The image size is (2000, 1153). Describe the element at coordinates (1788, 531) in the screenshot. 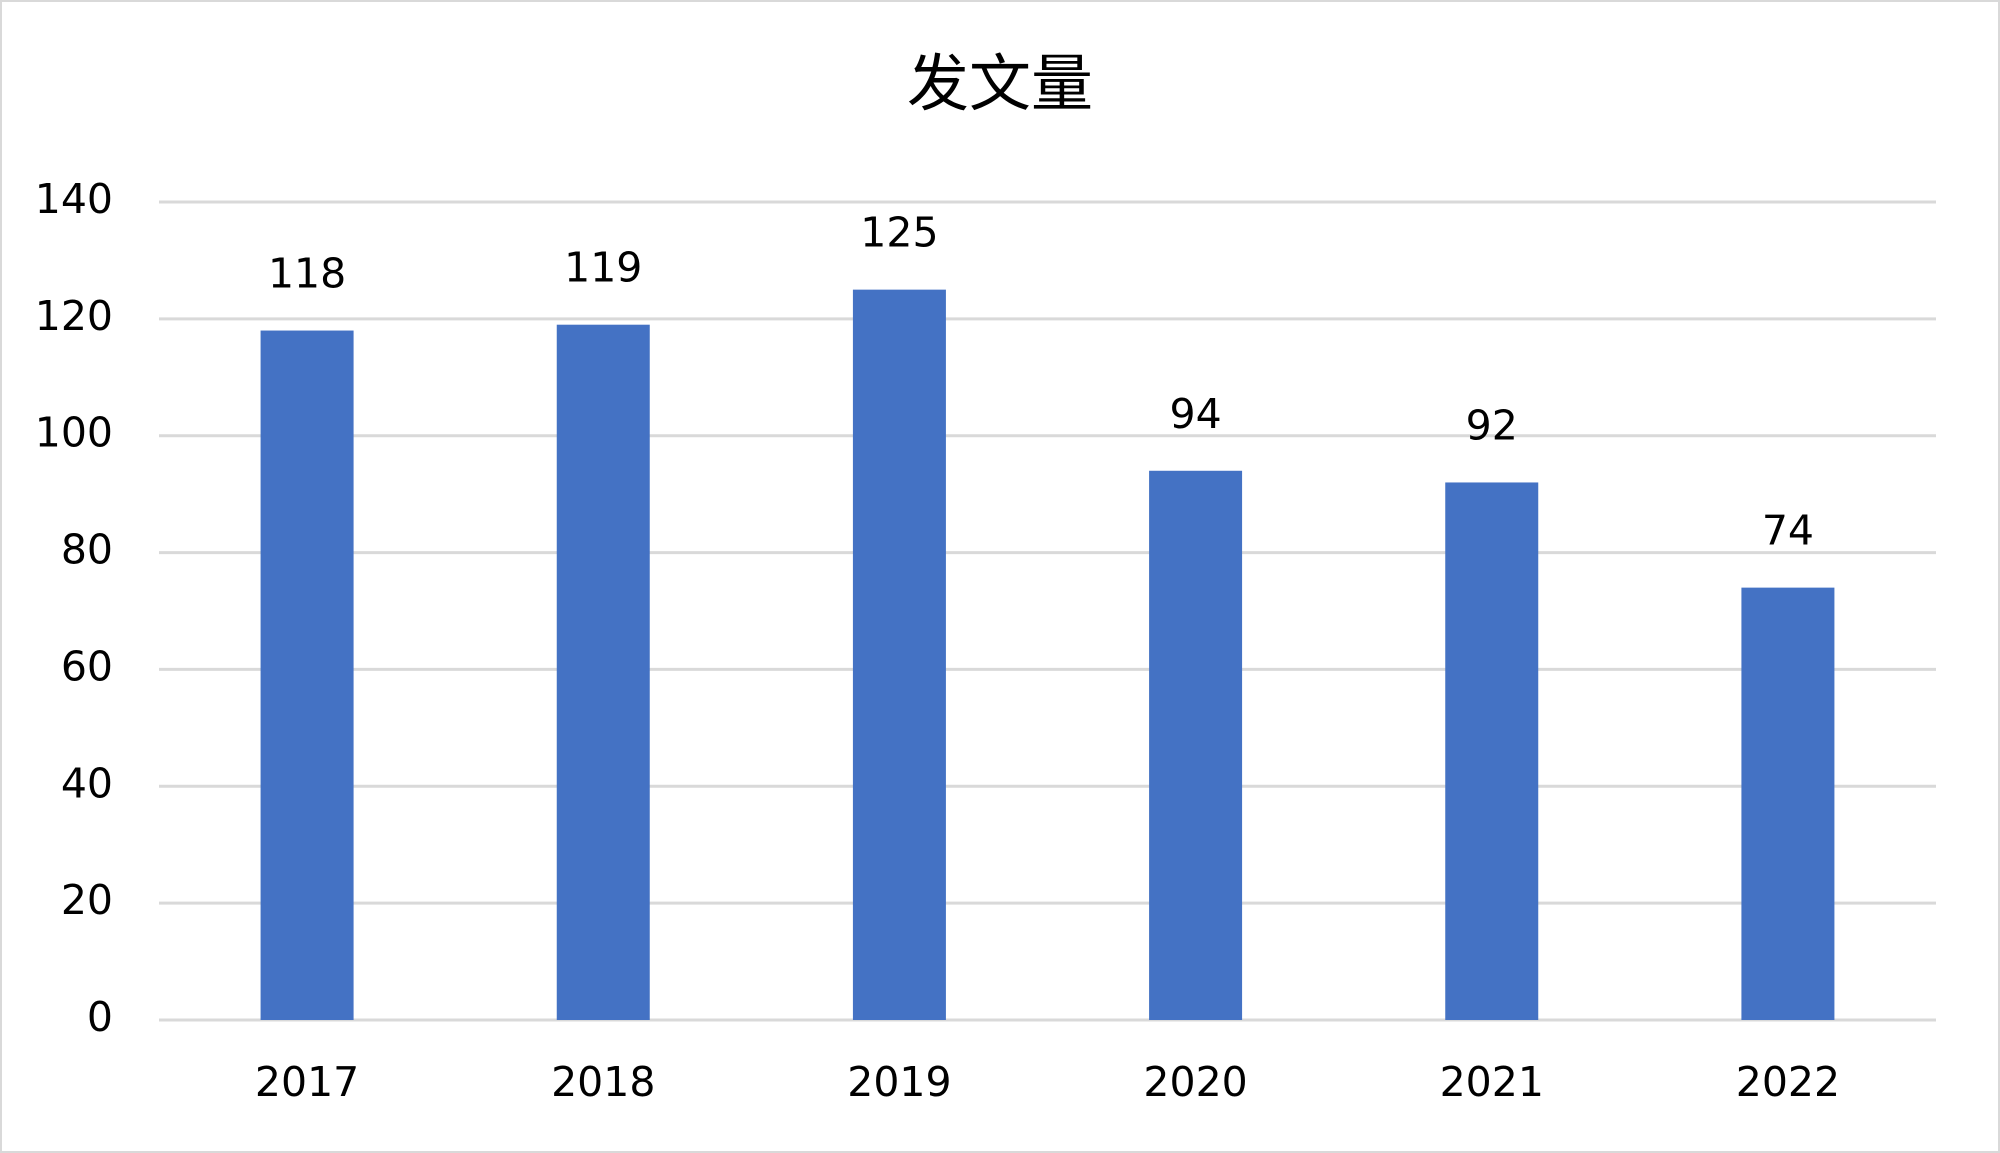

I see `data-label: 74` at that location.